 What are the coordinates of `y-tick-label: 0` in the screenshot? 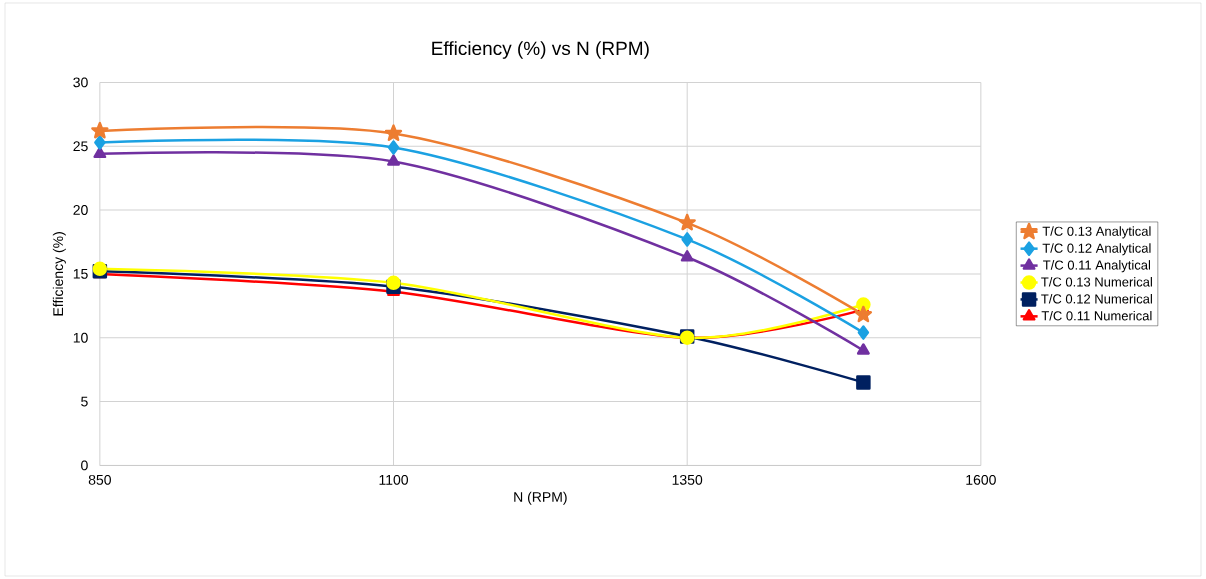 It's located at (84, 465).